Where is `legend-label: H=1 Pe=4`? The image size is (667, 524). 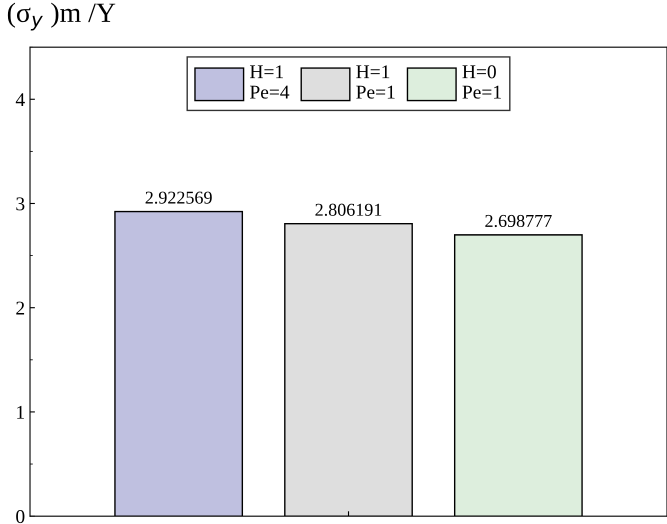
legend-label: H=1 Pe=4 is located at coordinates (270, 82).